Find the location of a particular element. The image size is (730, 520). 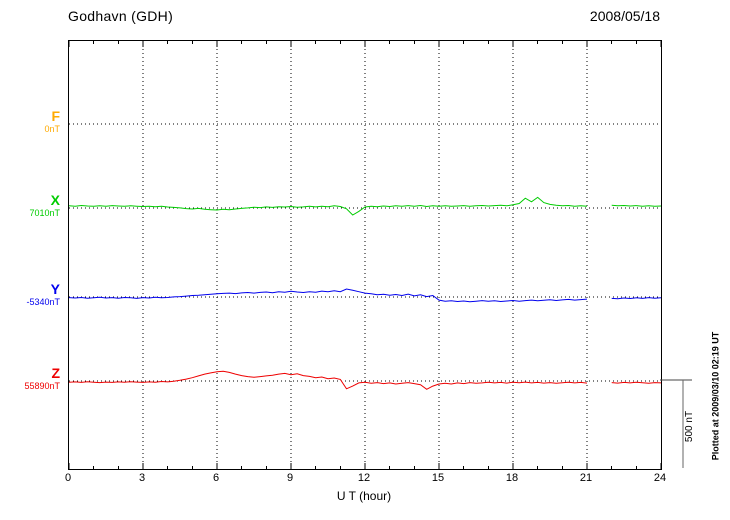

date-label: 2008/05/18 is located at coordinates (624, 16).